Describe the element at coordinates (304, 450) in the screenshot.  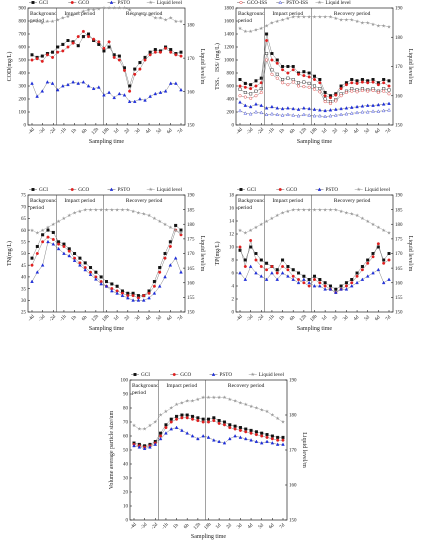
I see `y2-axis-title: Liquid level/m` at that location.